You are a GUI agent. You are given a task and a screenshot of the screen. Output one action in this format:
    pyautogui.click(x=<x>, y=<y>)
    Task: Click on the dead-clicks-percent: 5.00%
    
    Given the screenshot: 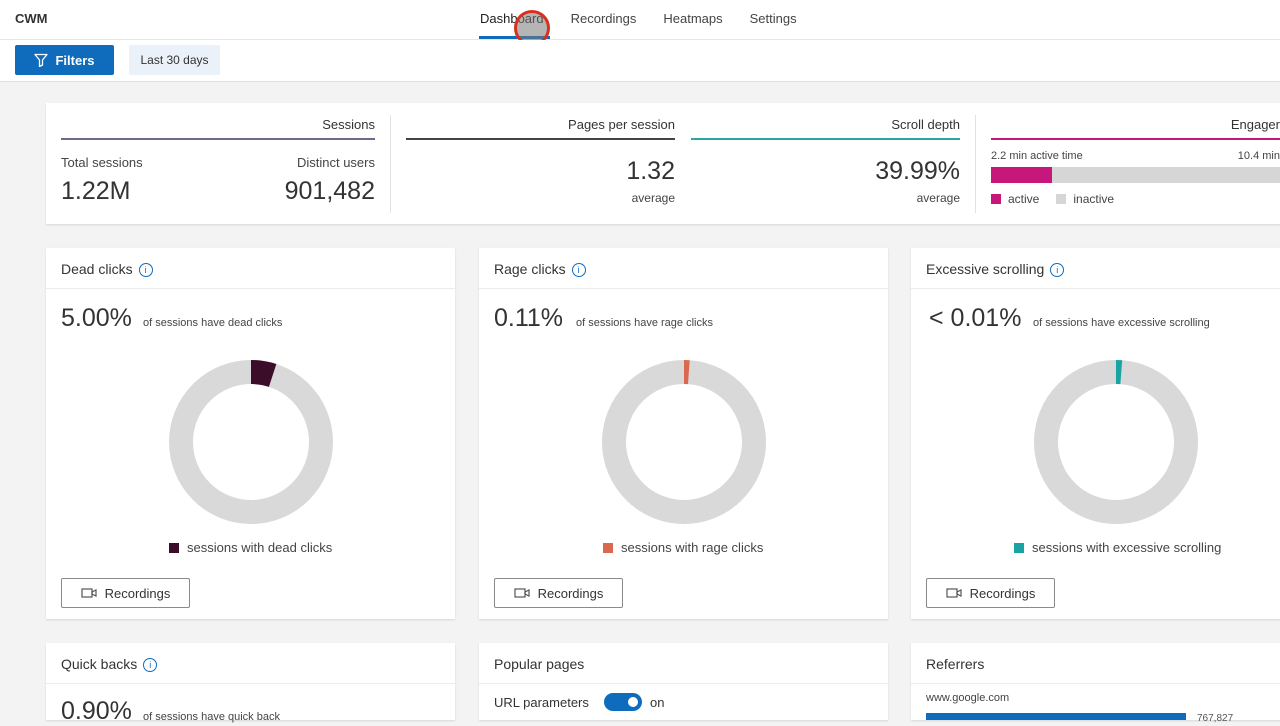 What is the action you would take?
    pyautogui.click(x=96, y=318)
    